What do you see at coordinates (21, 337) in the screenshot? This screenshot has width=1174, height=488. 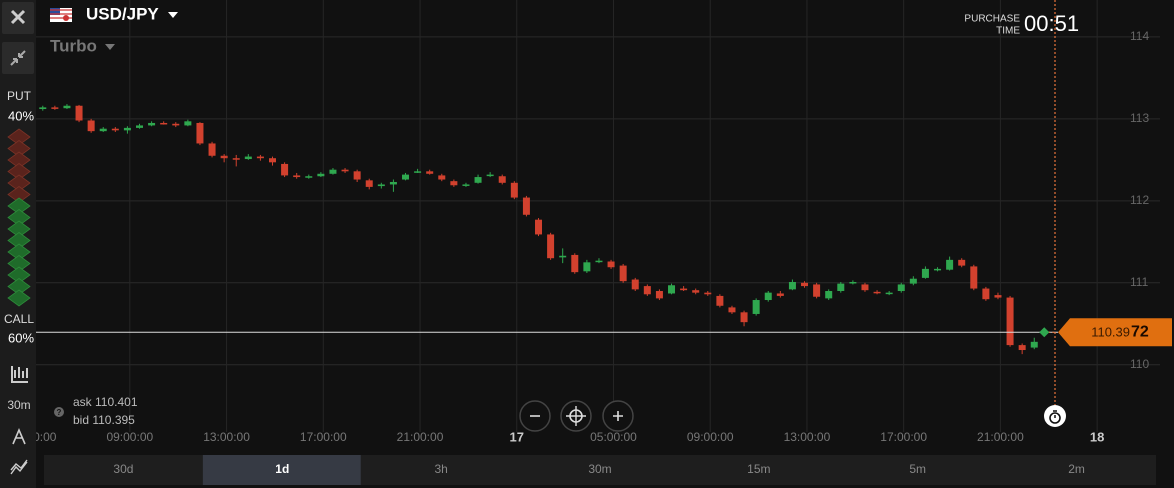 I see `call-percent: 60%` at bounding box center [21, 337].